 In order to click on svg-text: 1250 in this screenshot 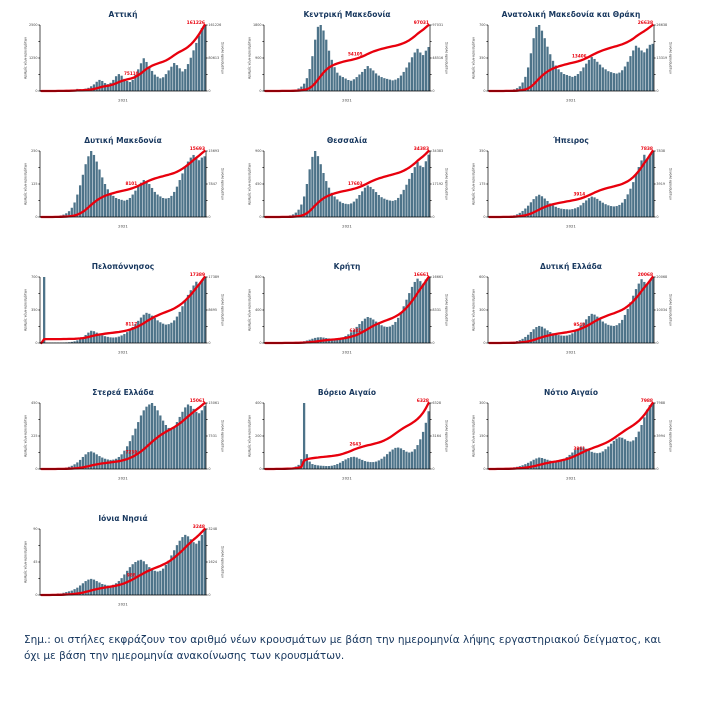, I will do `click(33, 58)`.